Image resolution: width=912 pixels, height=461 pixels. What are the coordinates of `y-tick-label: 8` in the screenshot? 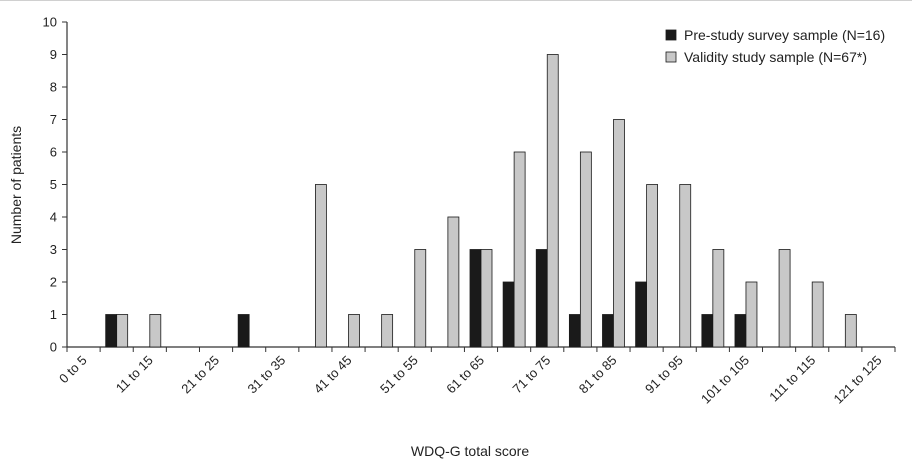 It's located at (53, 87).